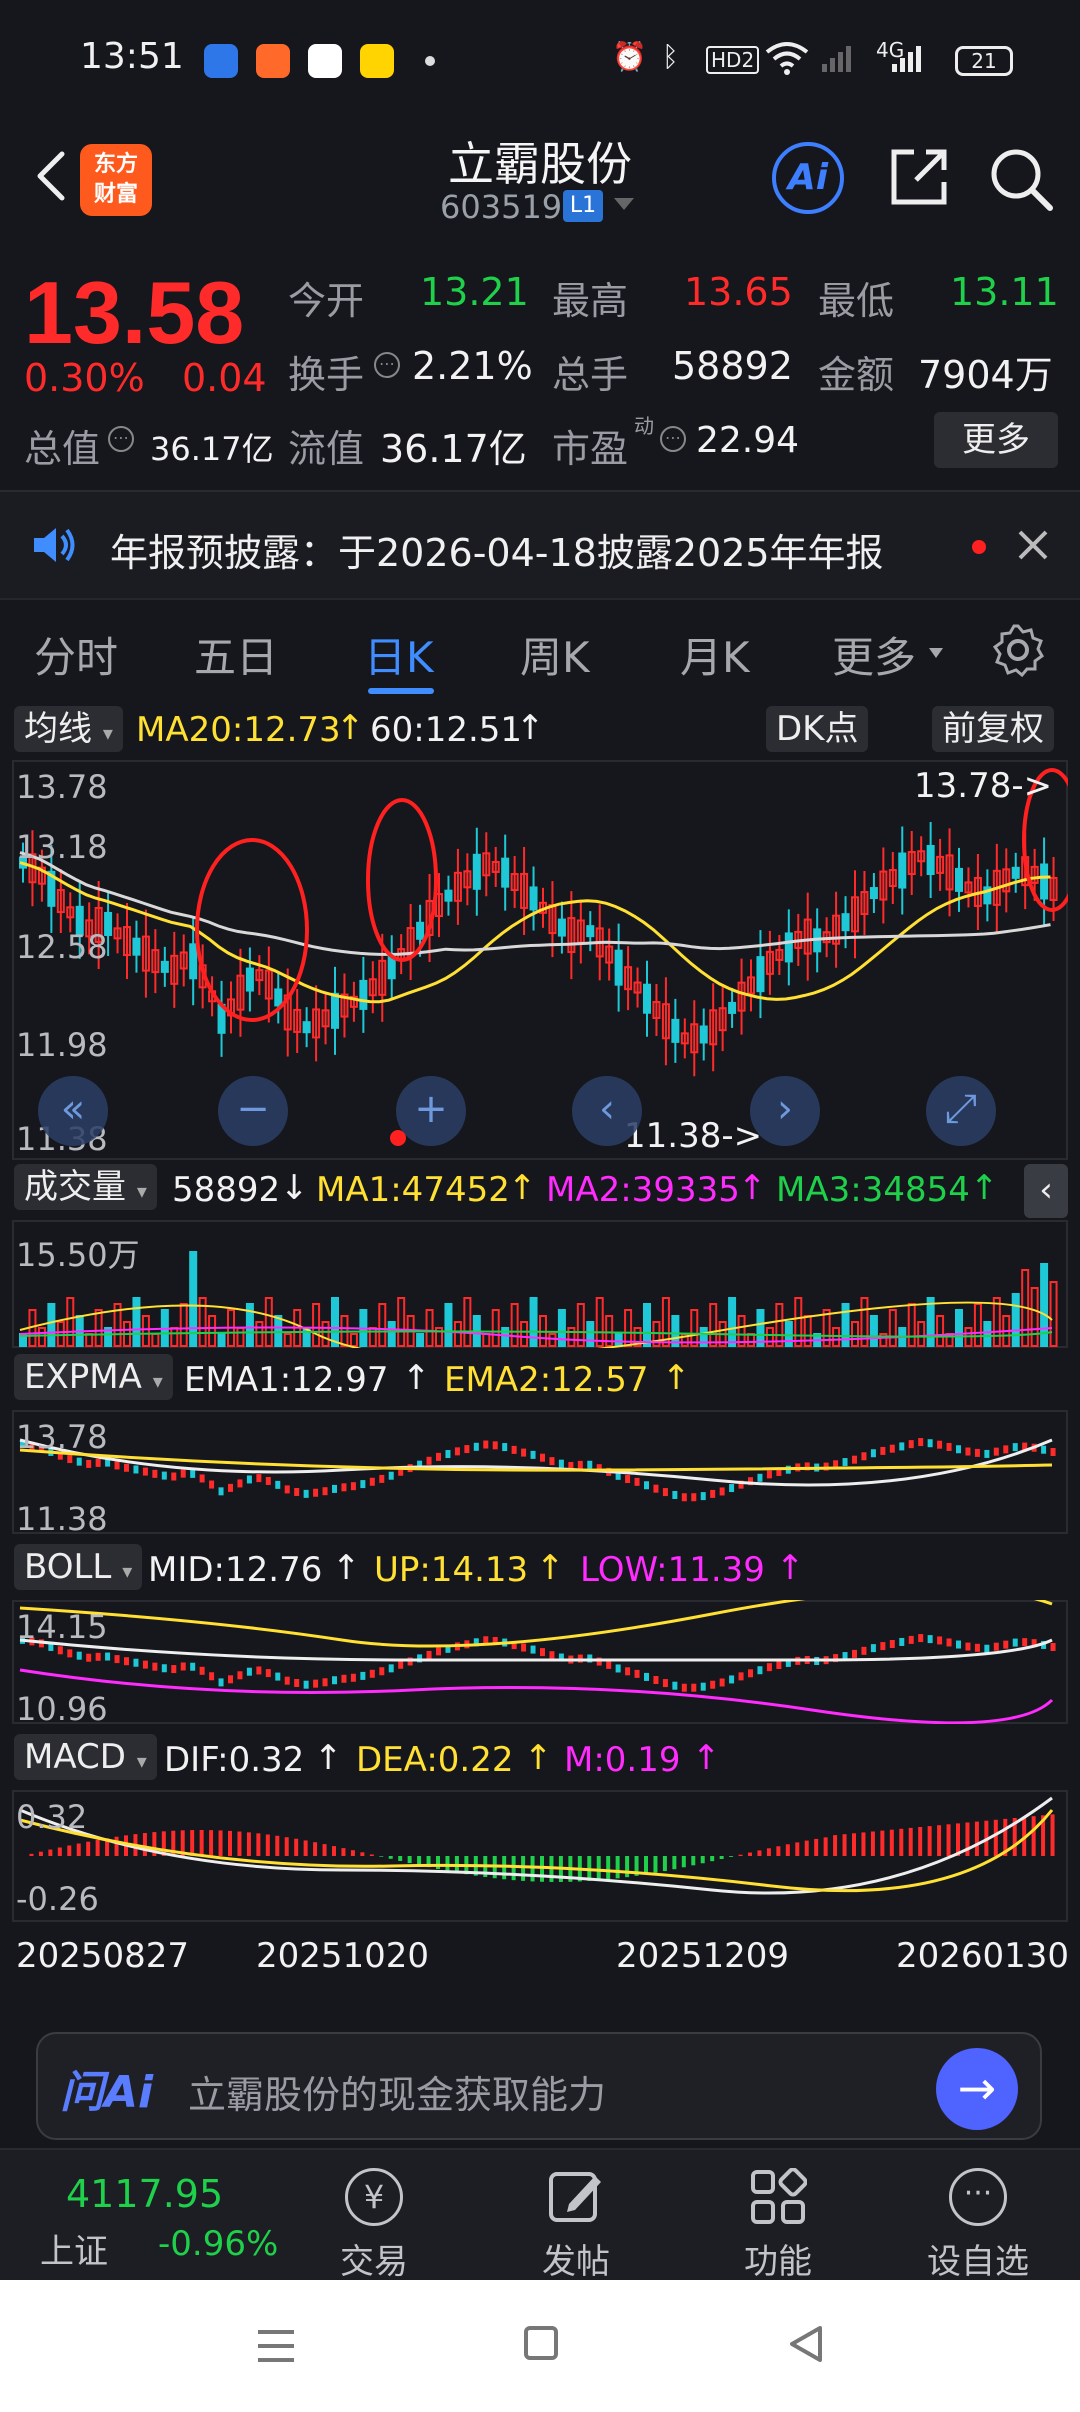  I want to click on expma-chart, so click(540, 1472).